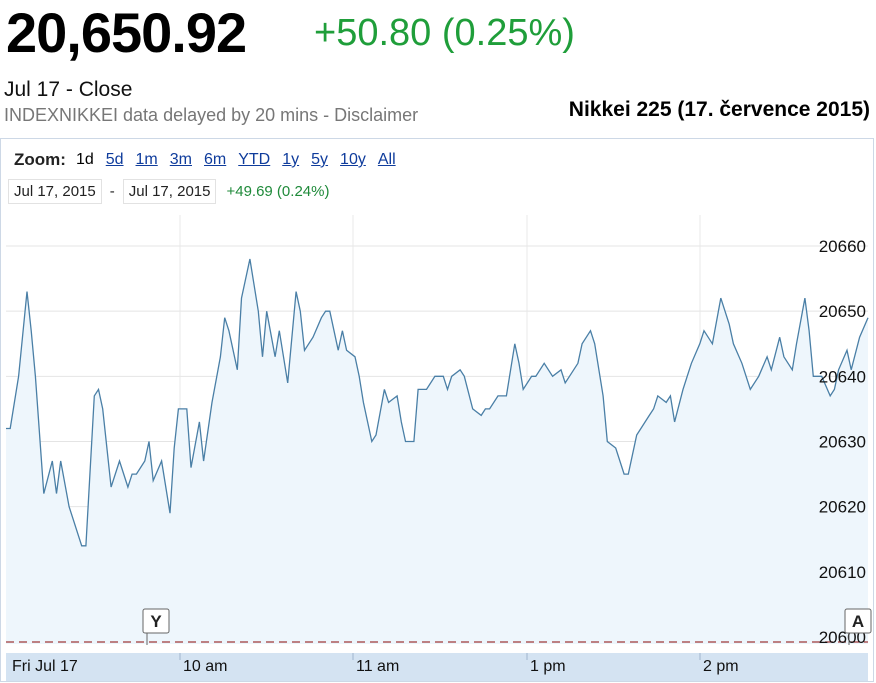 The height and width of the screenshot is (683, 876). Describe the element at coordinates (377, 666) in the screenshot. I see `x-tick-label: 11 am` at that location.